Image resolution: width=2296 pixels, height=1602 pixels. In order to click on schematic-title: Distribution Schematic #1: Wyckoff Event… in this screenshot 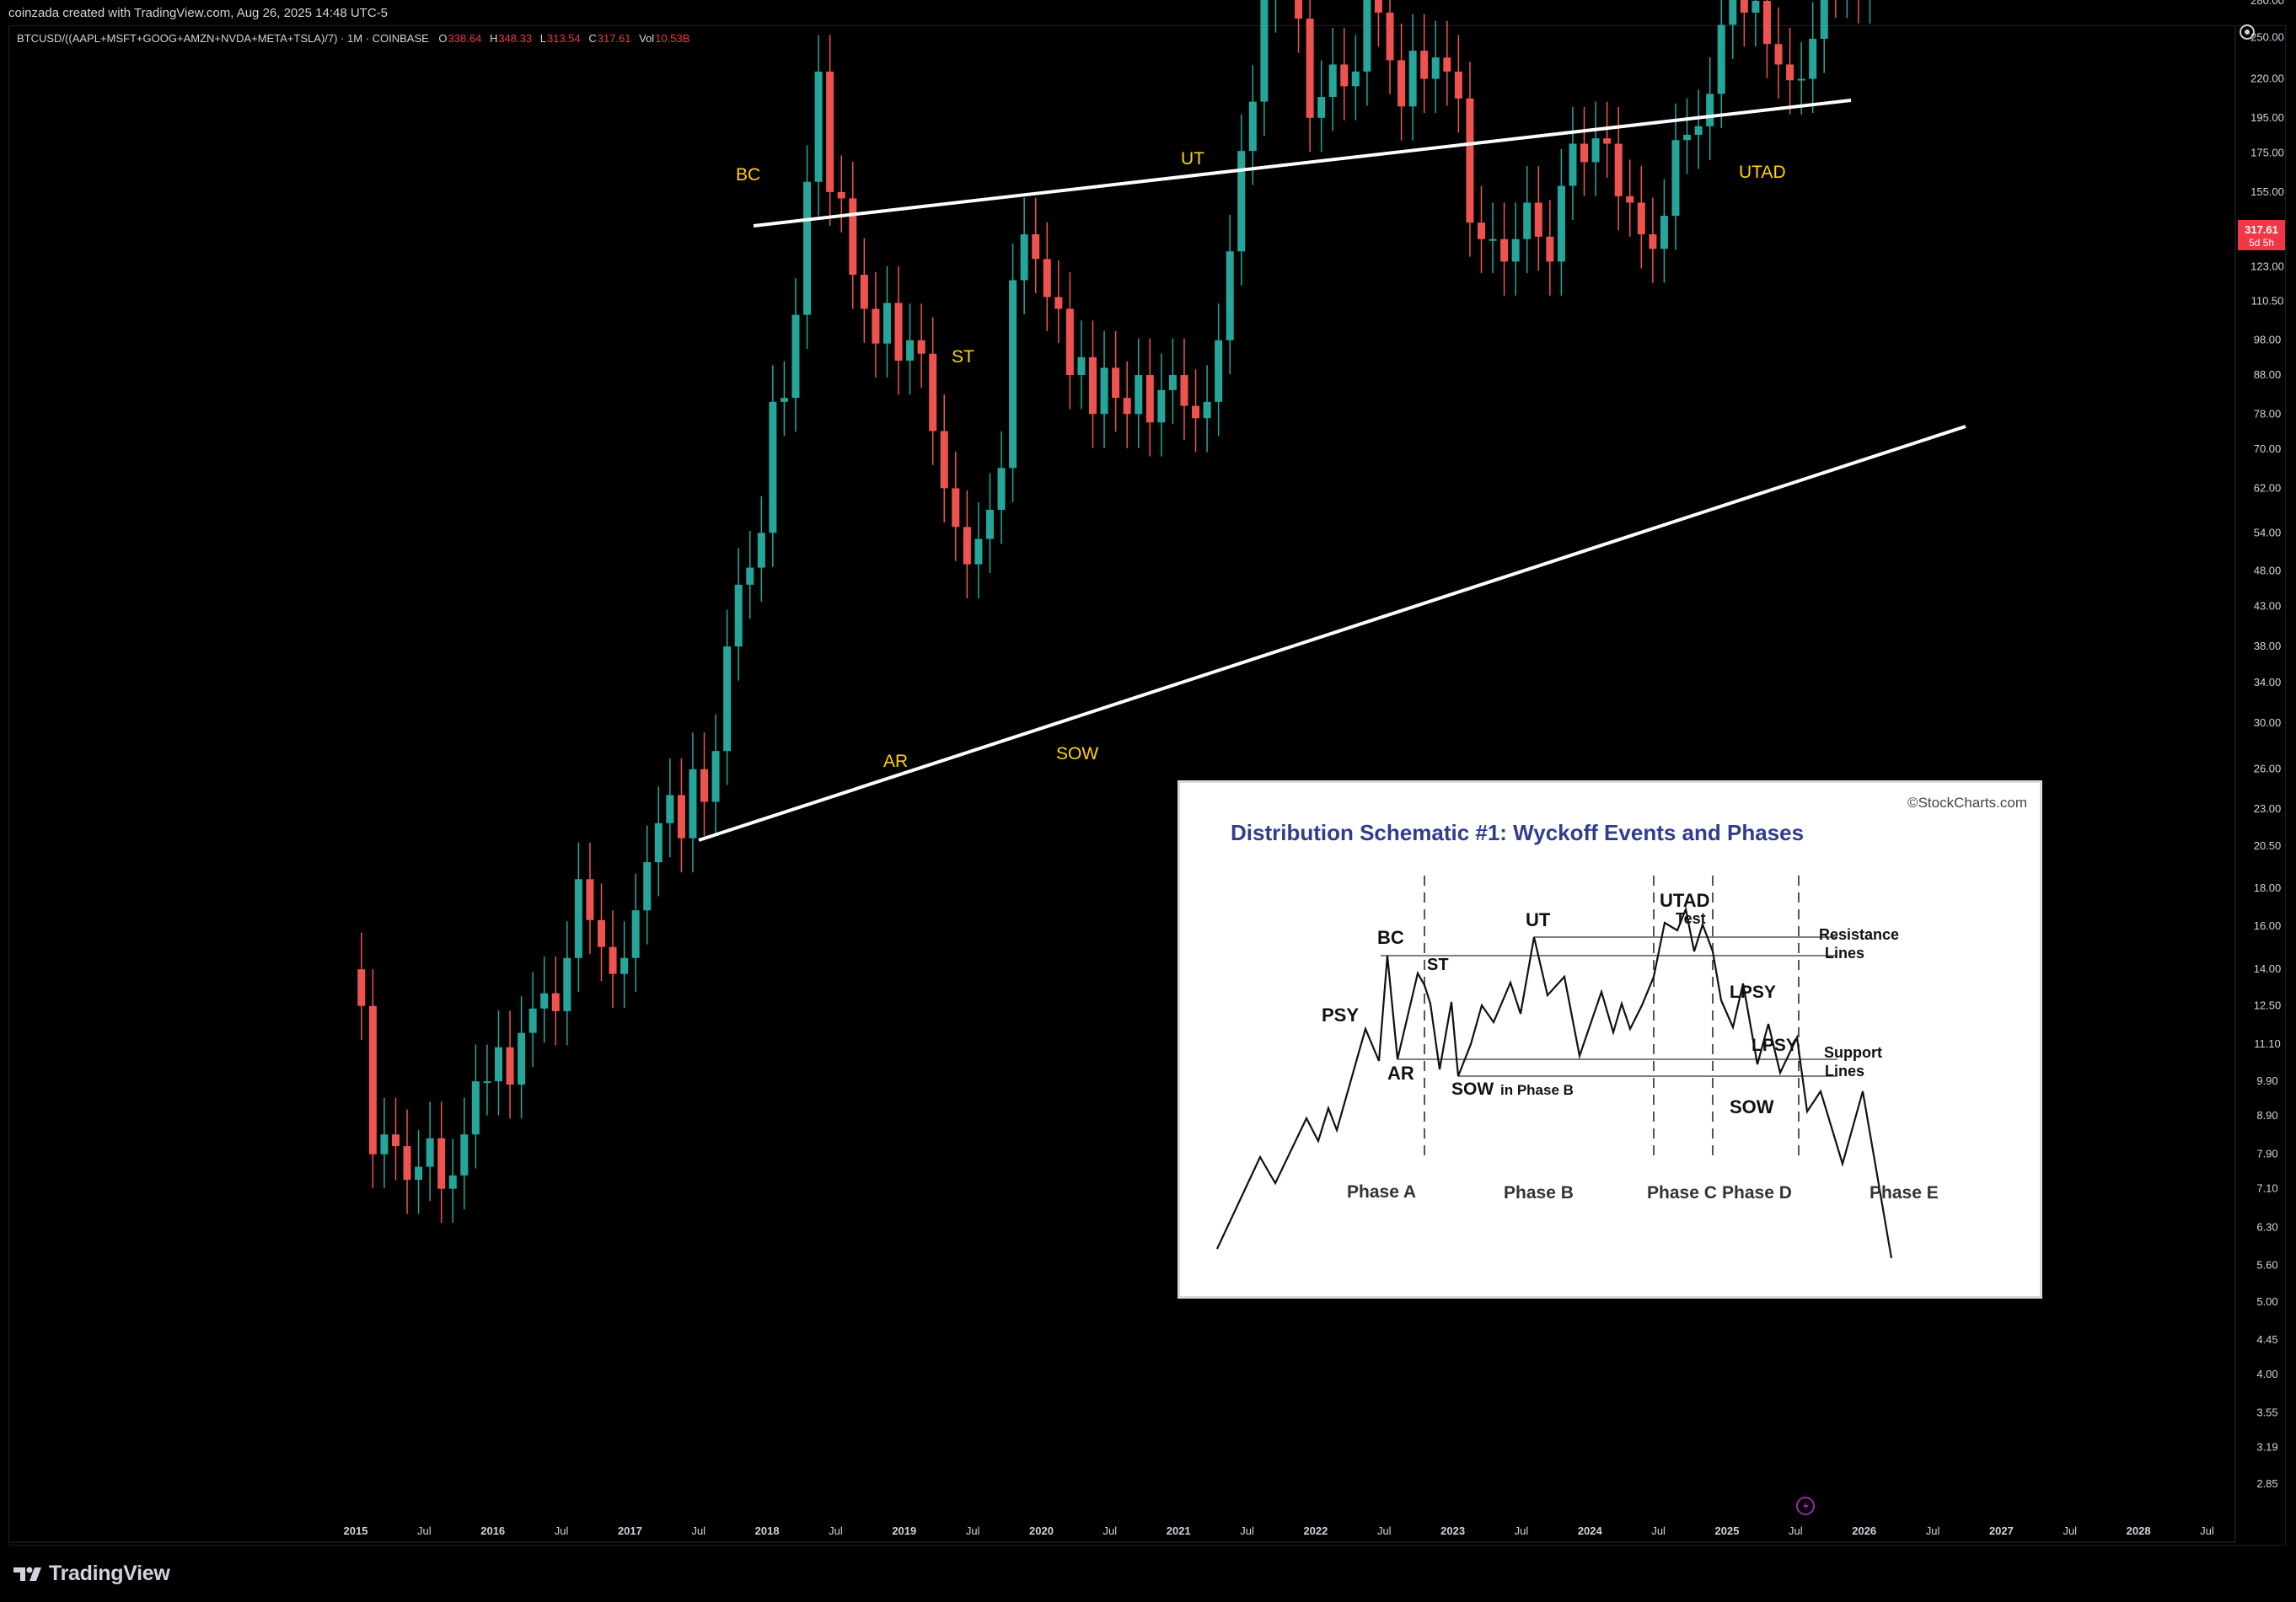, I will do `click(1517, 832)`.